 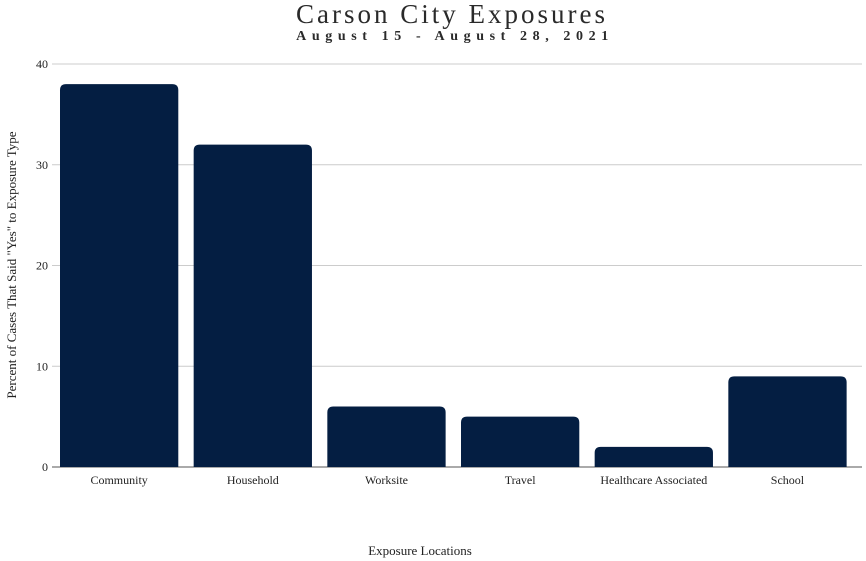 I want to click on bar-worksite, so click(x=386, y=436).